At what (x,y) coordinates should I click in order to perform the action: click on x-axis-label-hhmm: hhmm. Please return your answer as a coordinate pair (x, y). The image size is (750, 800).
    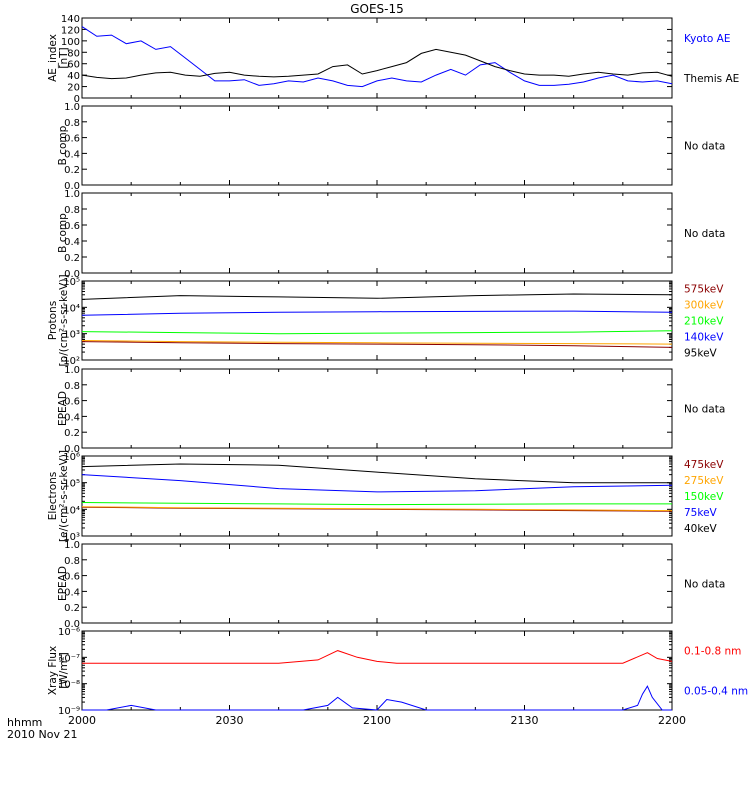
    Looking at the image, I should click on (24, 722).